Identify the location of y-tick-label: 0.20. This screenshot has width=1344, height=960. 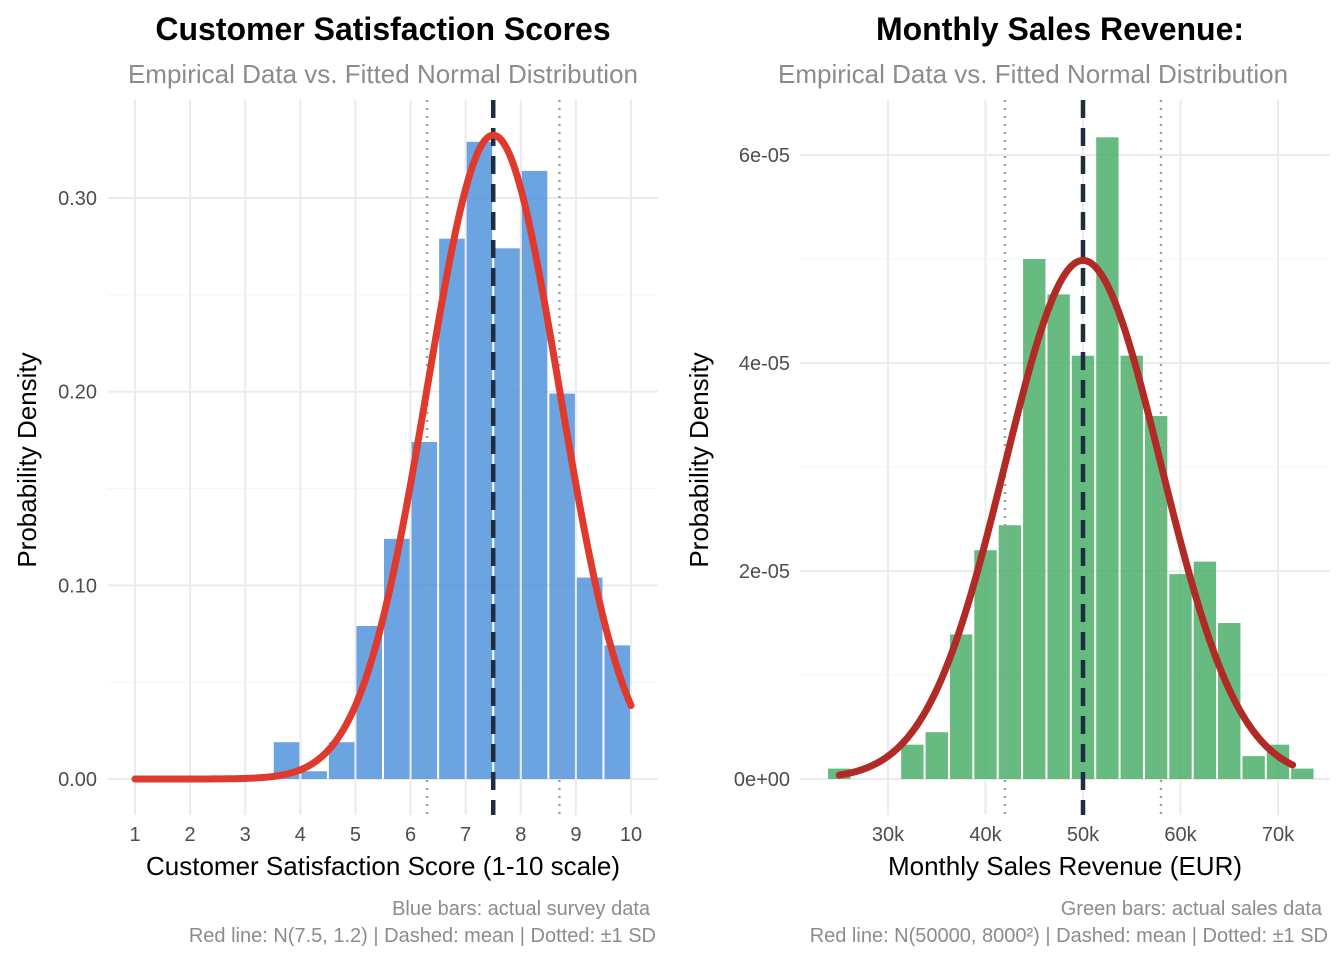
(77, 393).